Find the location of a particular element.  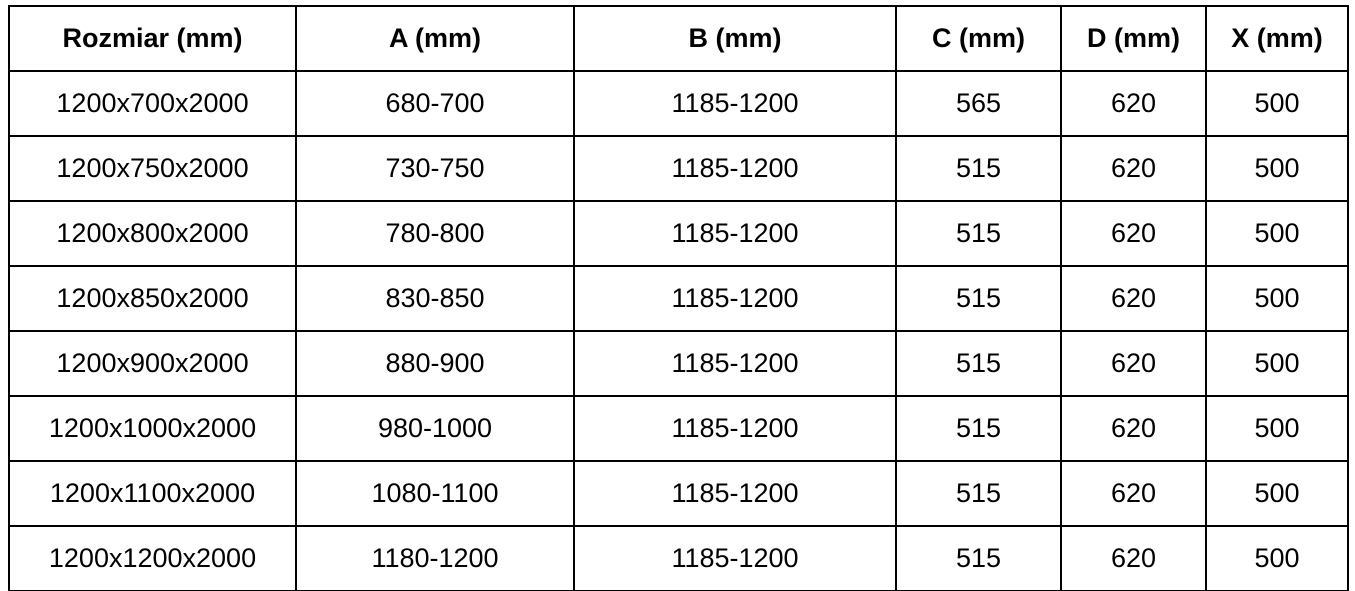

table-cell: 1080-1100 is located at coordinates (435, 493).